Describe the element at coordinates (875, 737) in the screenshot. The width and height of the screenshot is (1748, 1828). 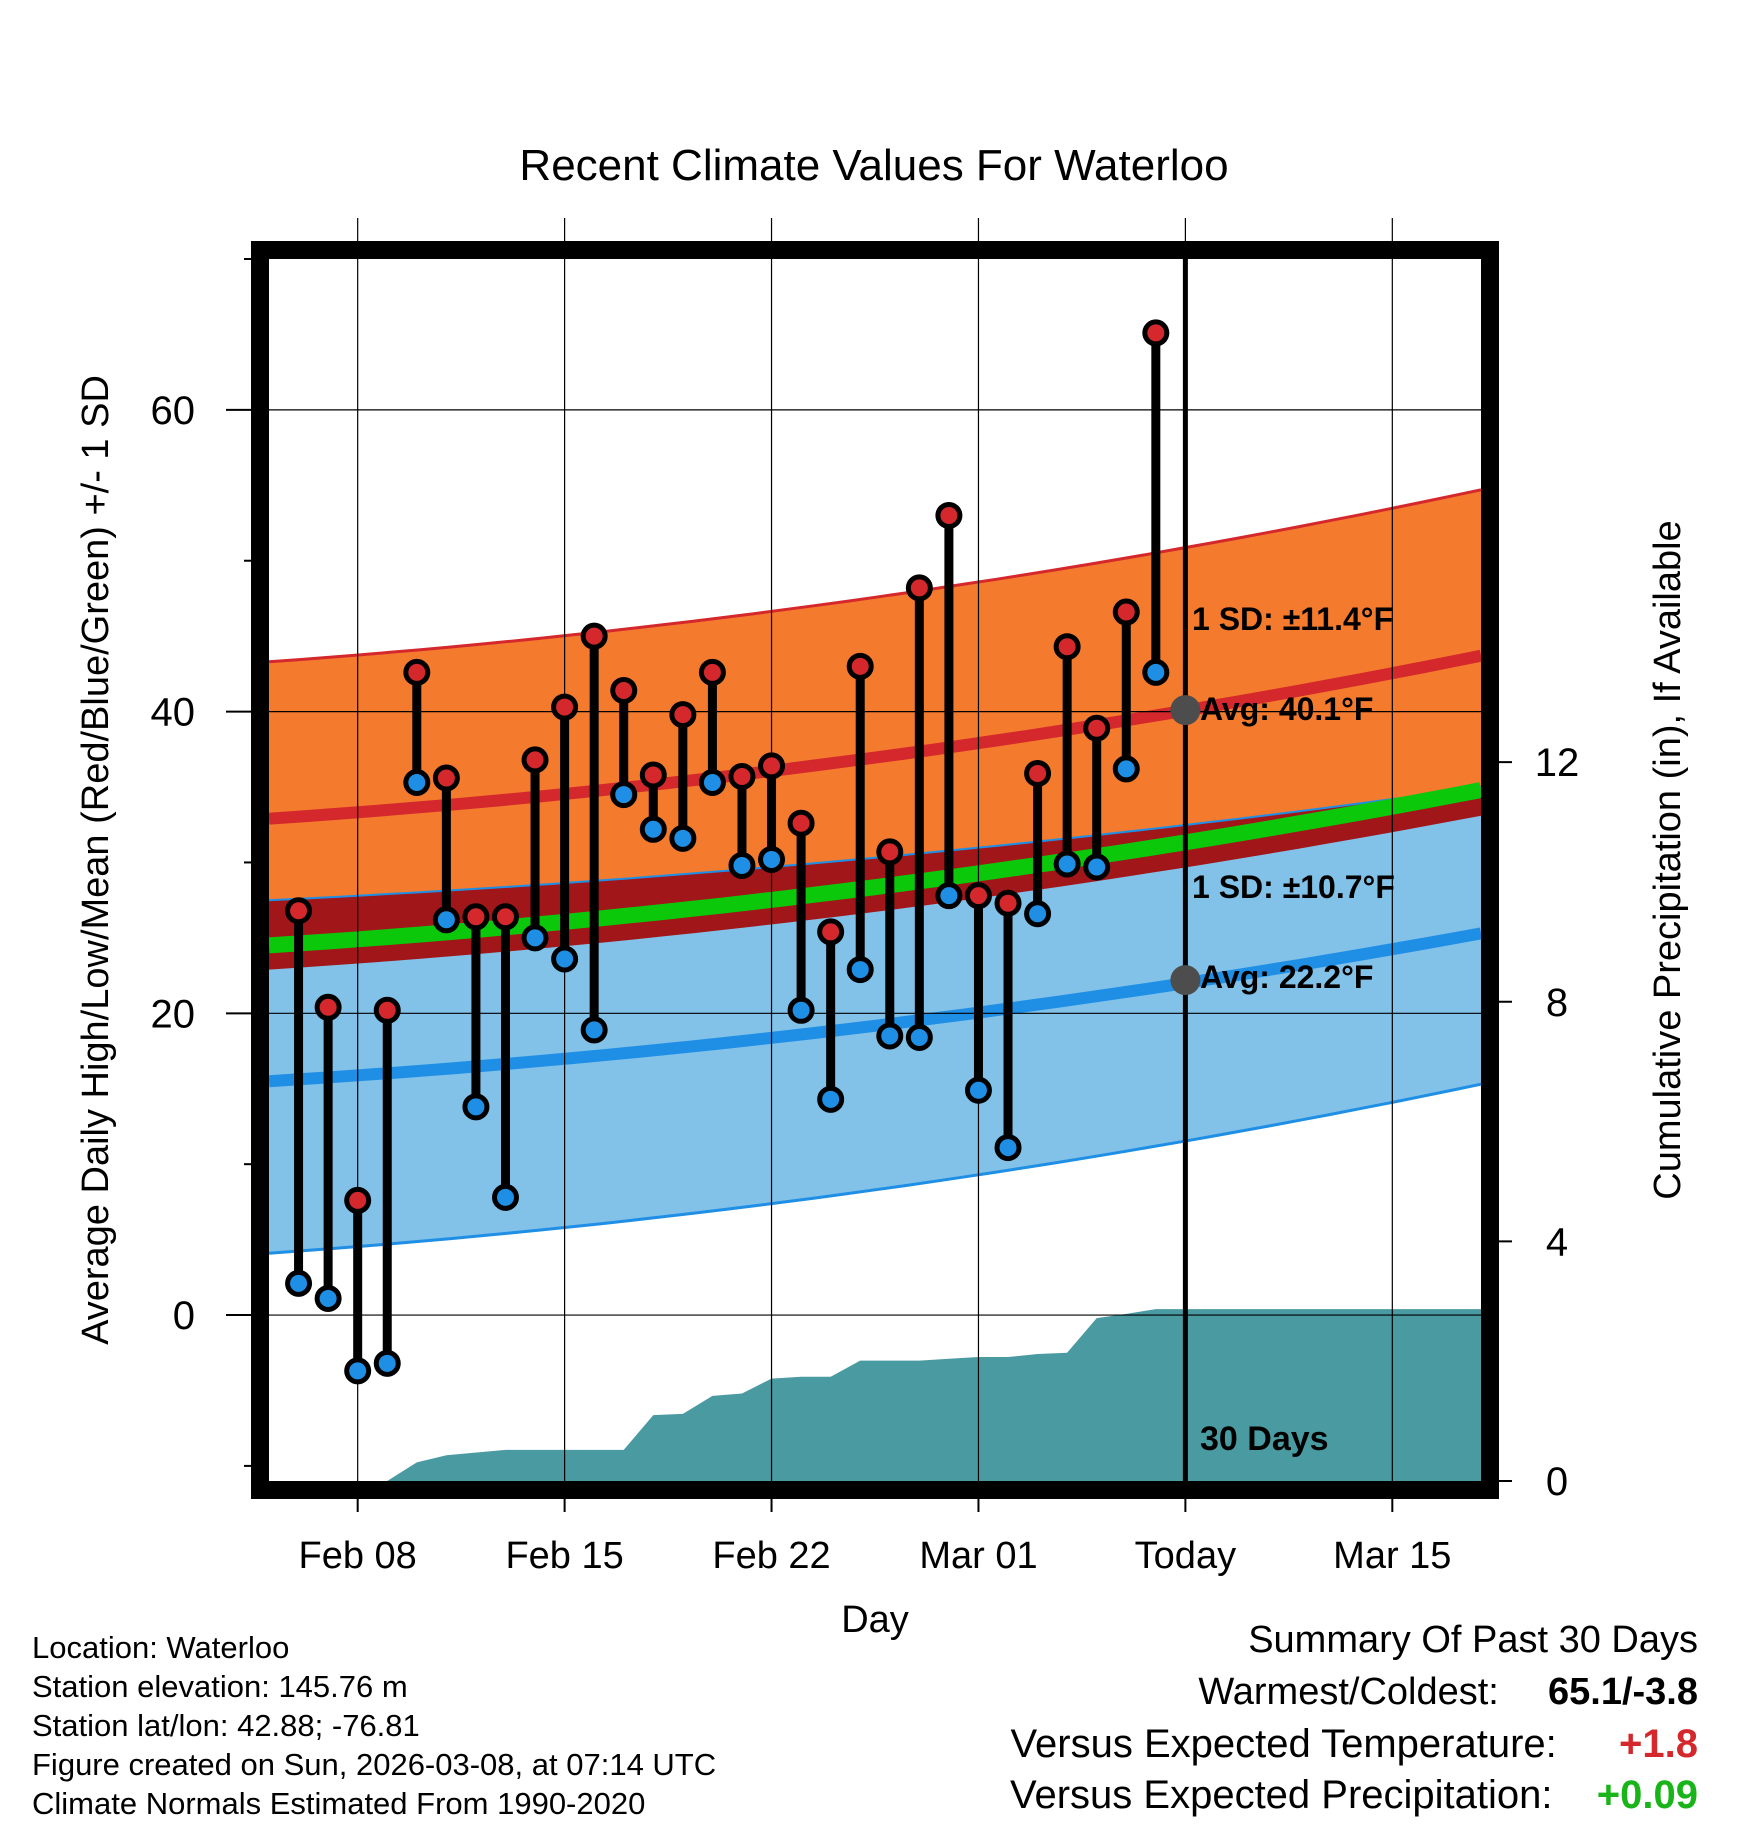
I see `high-avg-line` at that location.